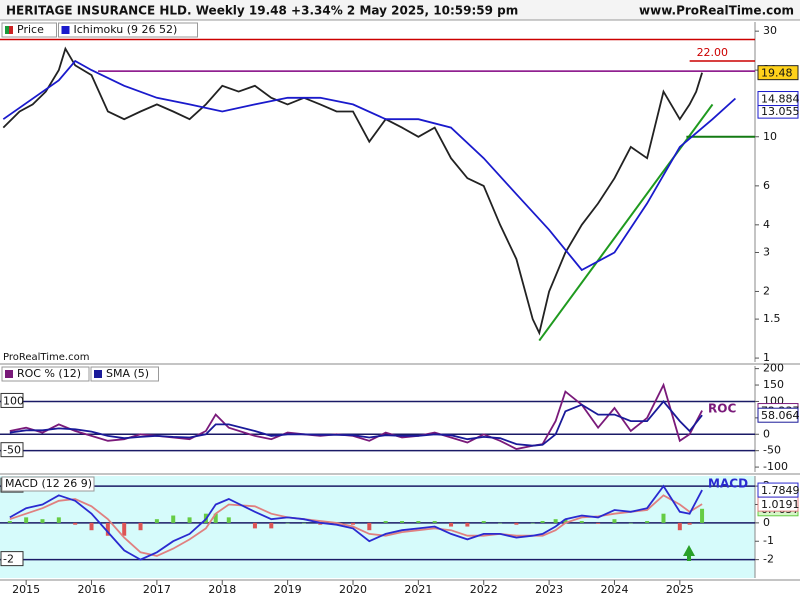 The image size is (800, 600). What do you see at coordinates (49, 373) in the screenshot?
I see `legend-label: ROC % (12)` at bounding box center [49, 373].